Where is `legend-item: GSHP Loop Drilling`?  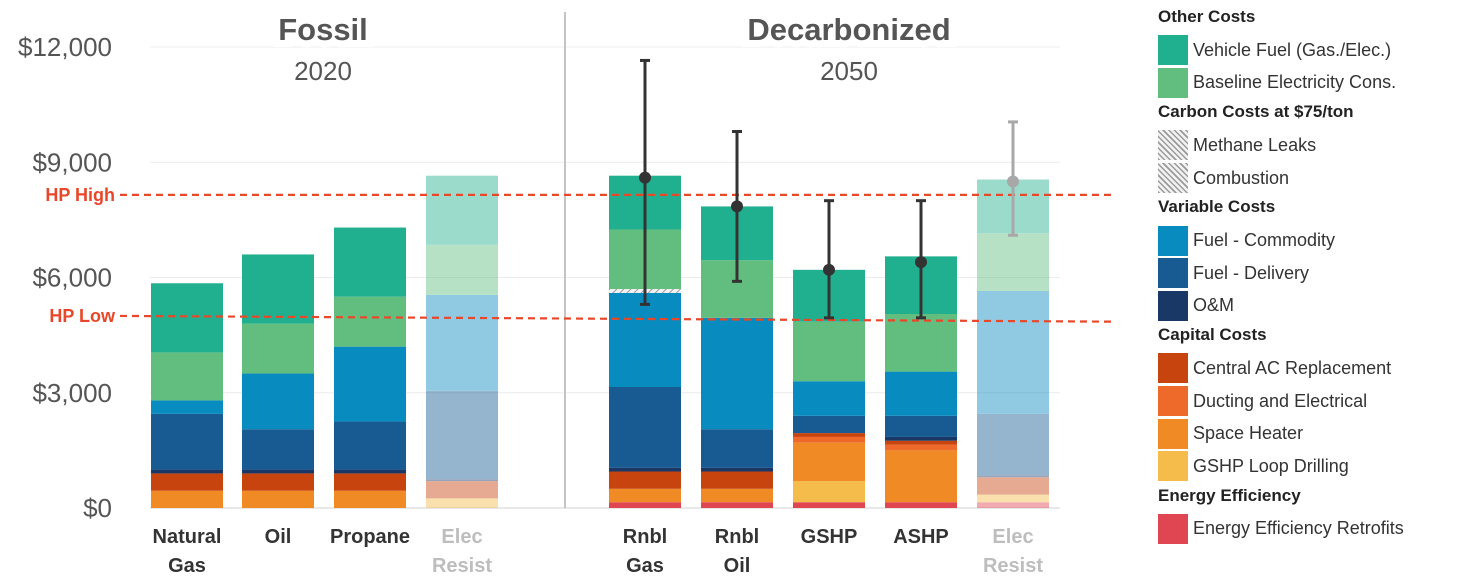 legend-item: GSHP Loop Drilling is located at coordinates (1313, 466).